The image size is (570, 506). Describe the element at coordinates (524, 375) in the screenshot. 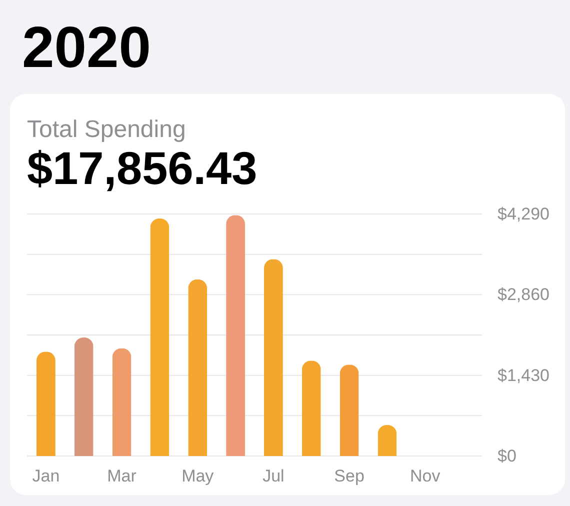

I see `y-tick-label: $1,430` at that location.